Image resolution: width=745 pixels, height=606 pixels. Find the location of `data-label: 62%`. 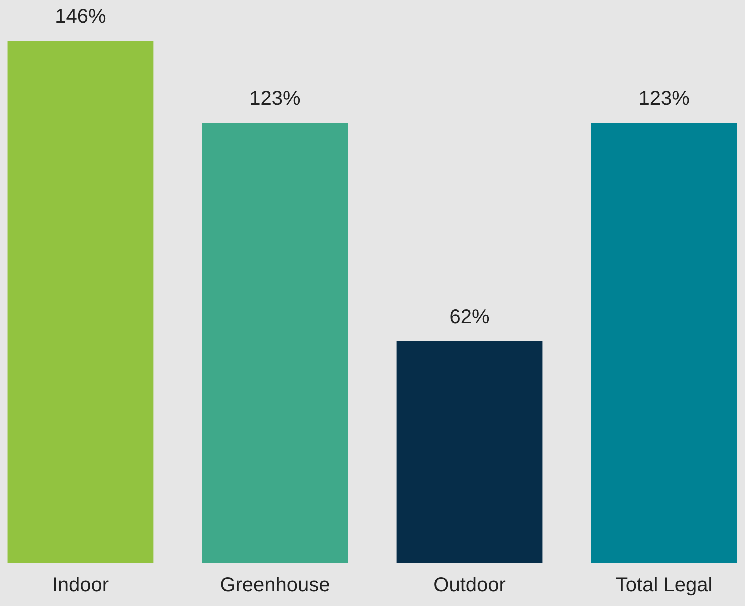

data-label: 62% is located at coordinates (470, 317).